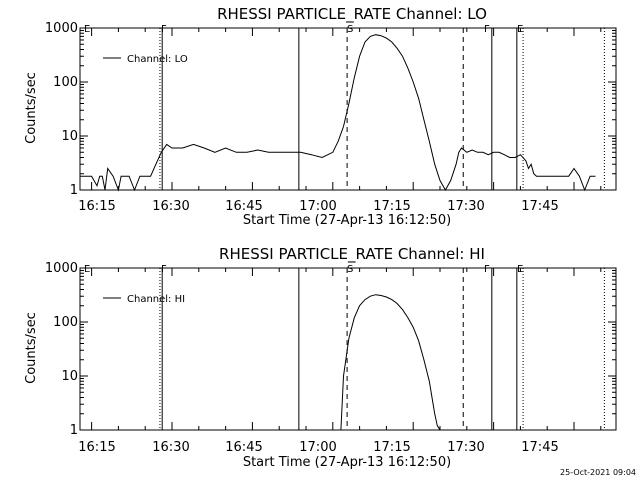 The height and width of the screenshot is (480, 640). I want to click on timestamp: 25-Oct-2021 09:04, so click(598, 472).